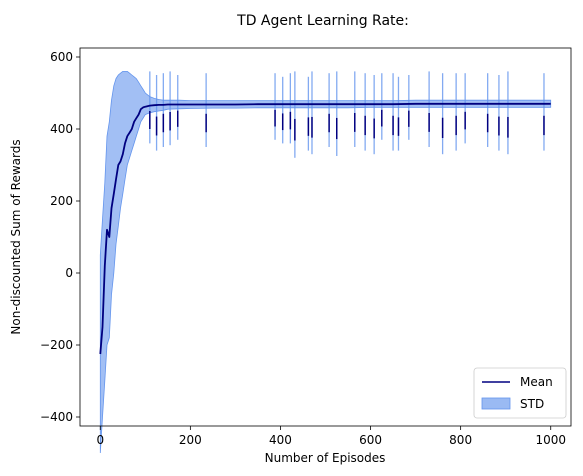 The height and width of the screenshot is (476, 583). I want to click on y-axis-label: Non-discounted Sum of Rewards, so click(16, 236).